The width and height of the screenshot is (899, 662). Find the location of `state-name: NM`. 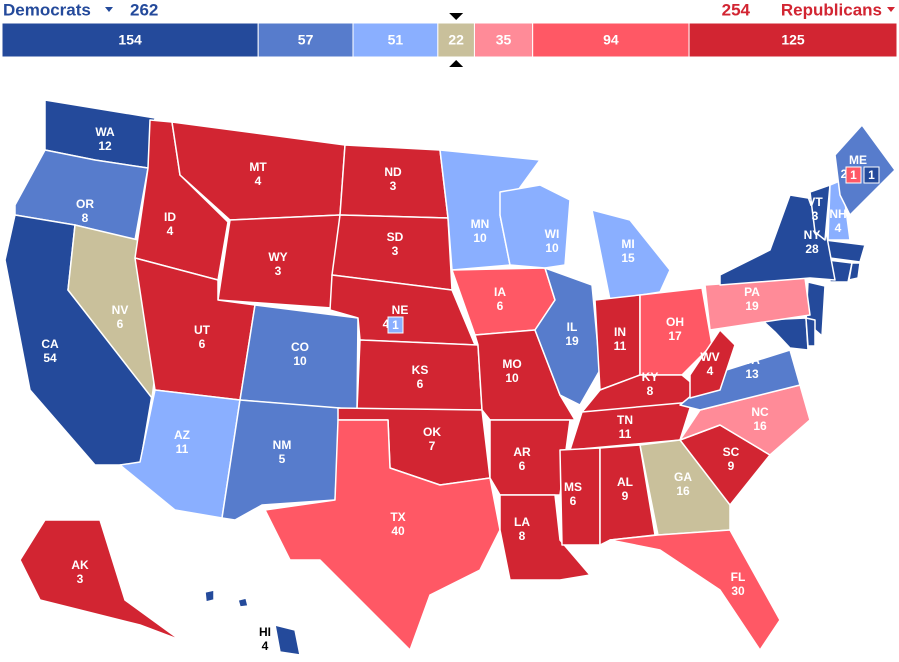

state-name: NM is located at coordinates (282, 445).